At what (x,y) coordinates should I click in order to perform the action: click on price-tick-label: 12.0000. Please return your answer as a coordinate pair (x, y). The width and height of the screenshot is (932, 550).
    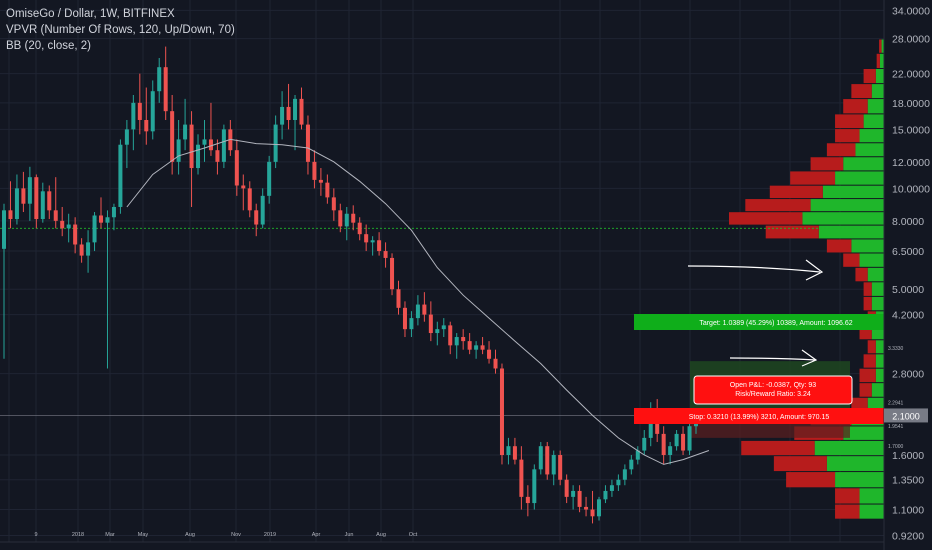
    Looking at the image, I should click on (911, 163).